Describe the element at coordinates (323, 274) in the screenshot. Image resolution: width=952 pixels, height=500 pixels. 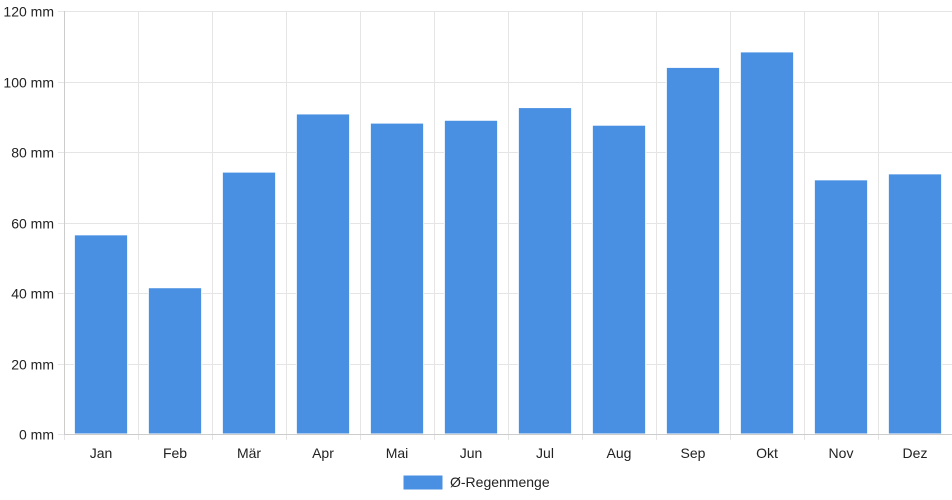
I see `bar-apr` at that location.